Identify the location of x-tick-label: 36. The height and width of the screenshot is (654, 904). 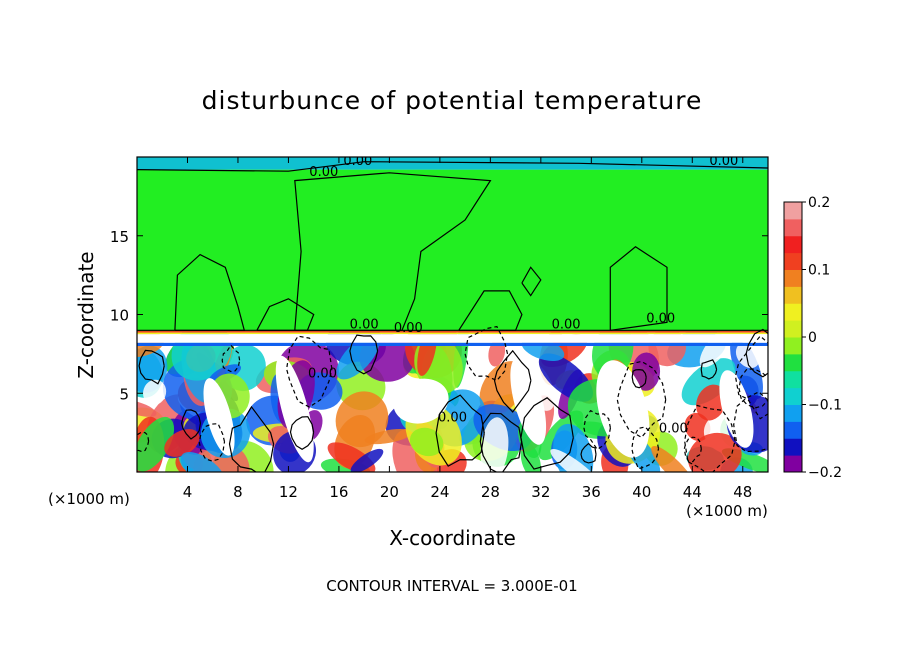
(591, 492).